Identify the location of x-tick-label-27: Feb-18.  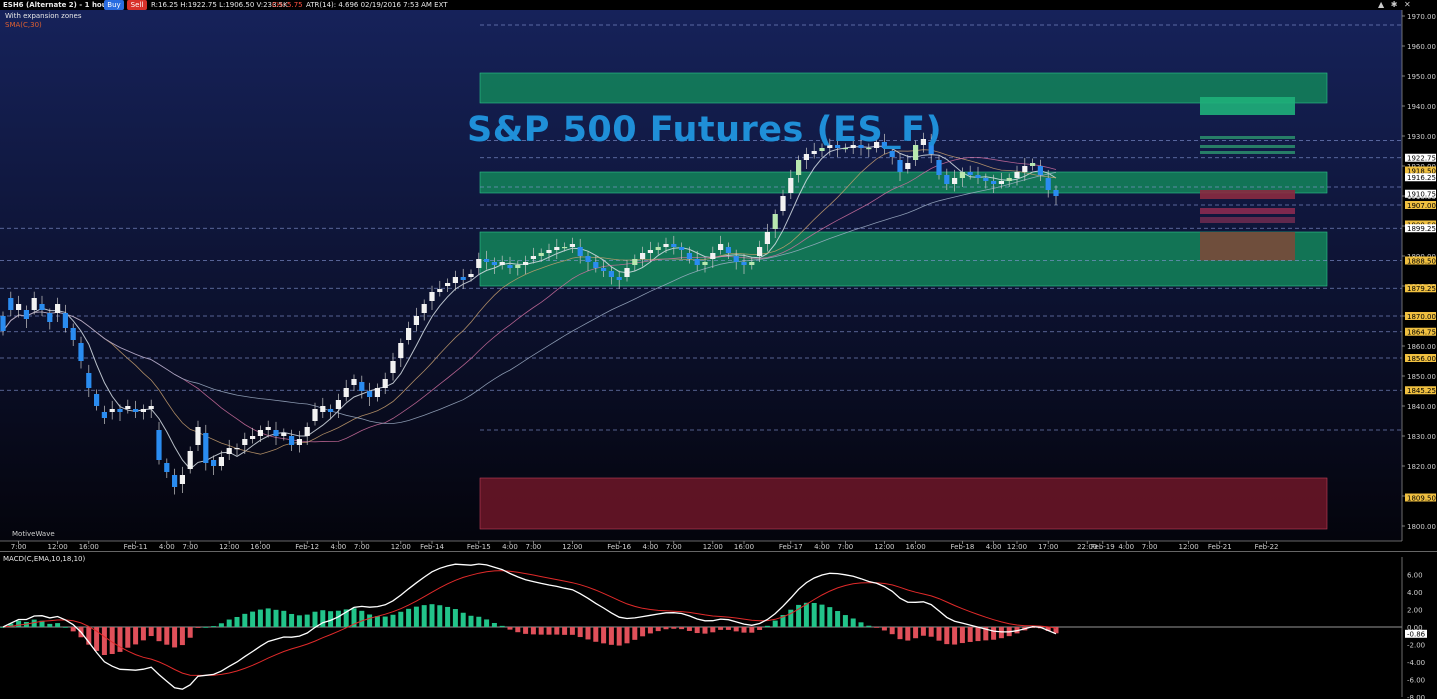
(962, 547).